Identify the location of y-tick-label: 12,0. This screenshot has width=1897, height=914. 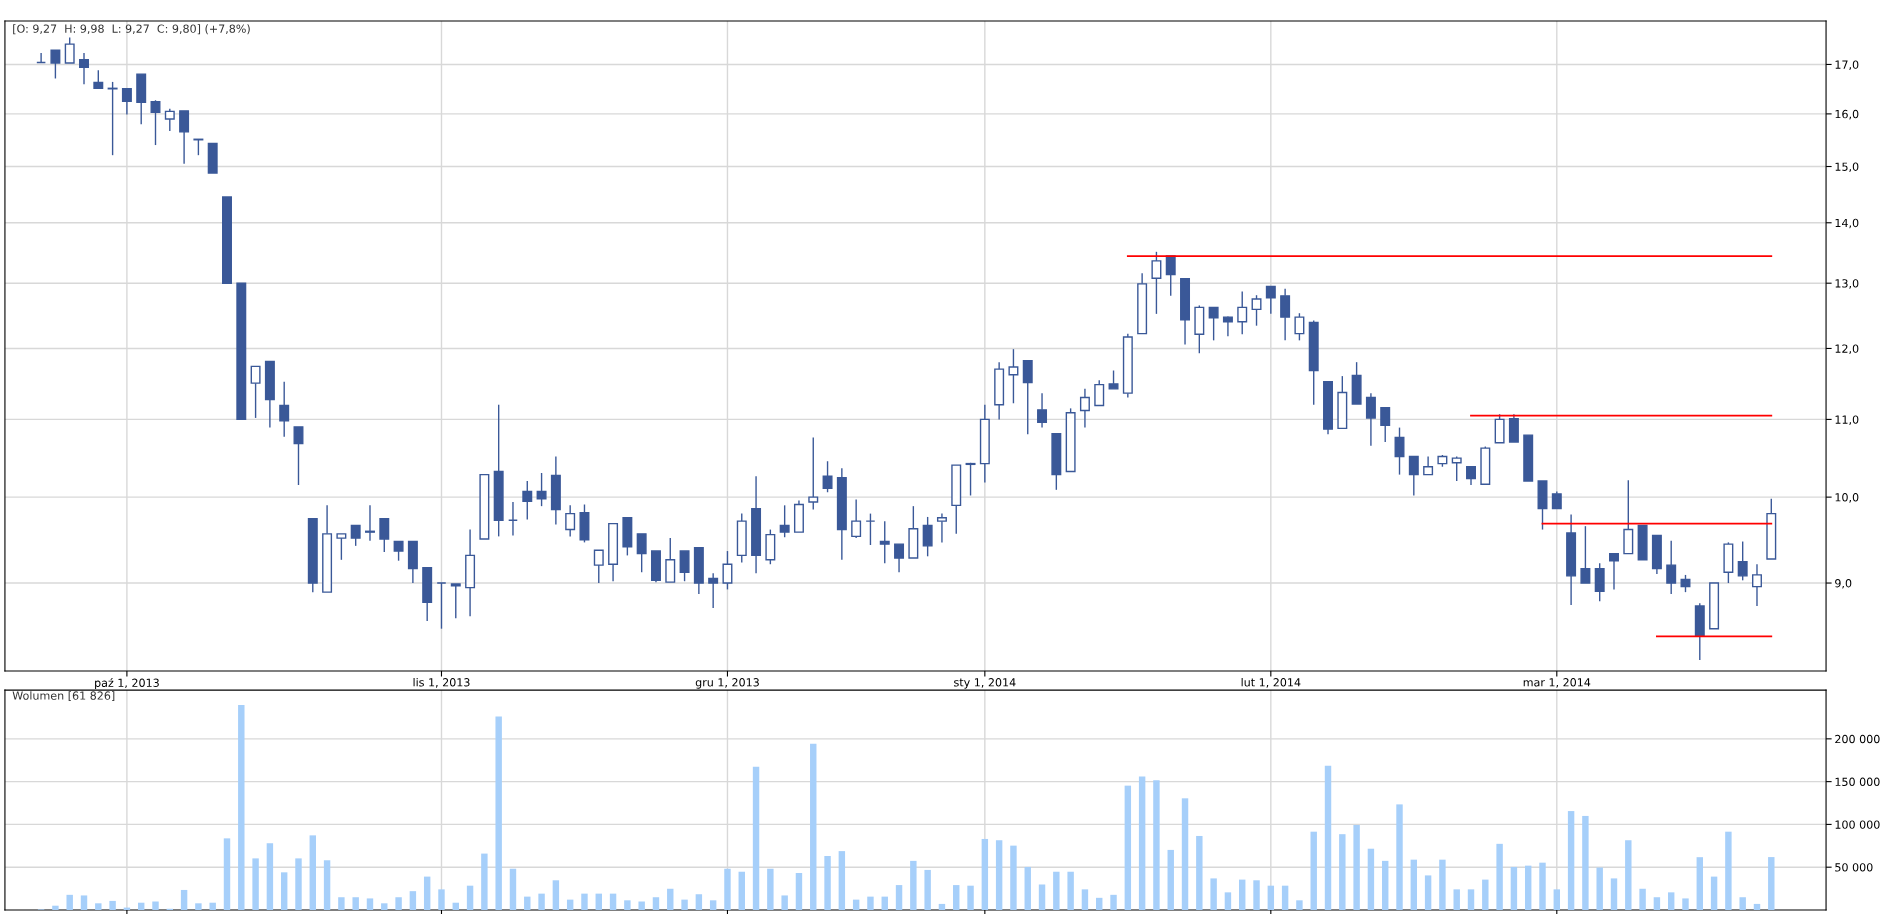
(1847, 349).